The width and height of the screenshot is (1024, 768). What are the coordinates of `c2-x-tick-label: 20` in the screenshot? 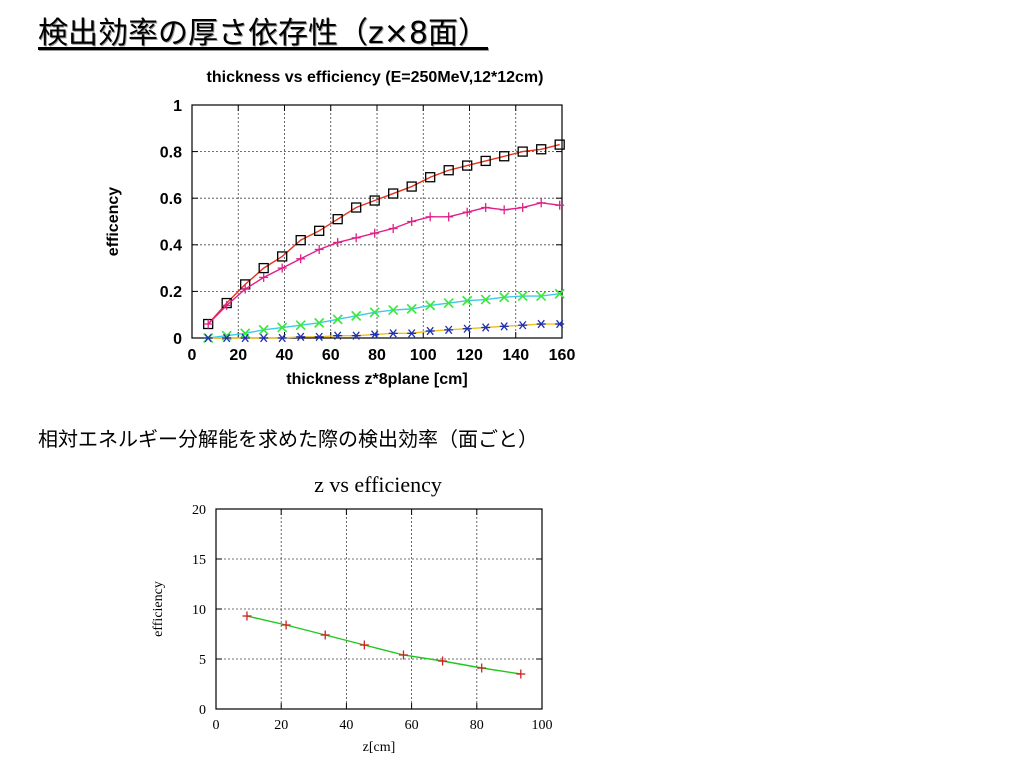 It's located at (281, 725).